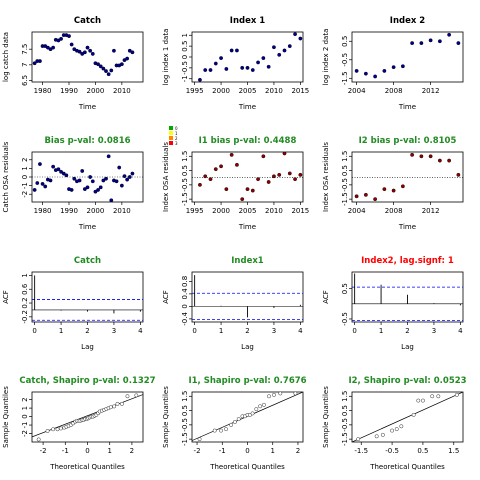  What do you see at coordinates (274, 211) in the screenshot?
I see `x-tick-label: 2010` at bounding box center [274, 211].